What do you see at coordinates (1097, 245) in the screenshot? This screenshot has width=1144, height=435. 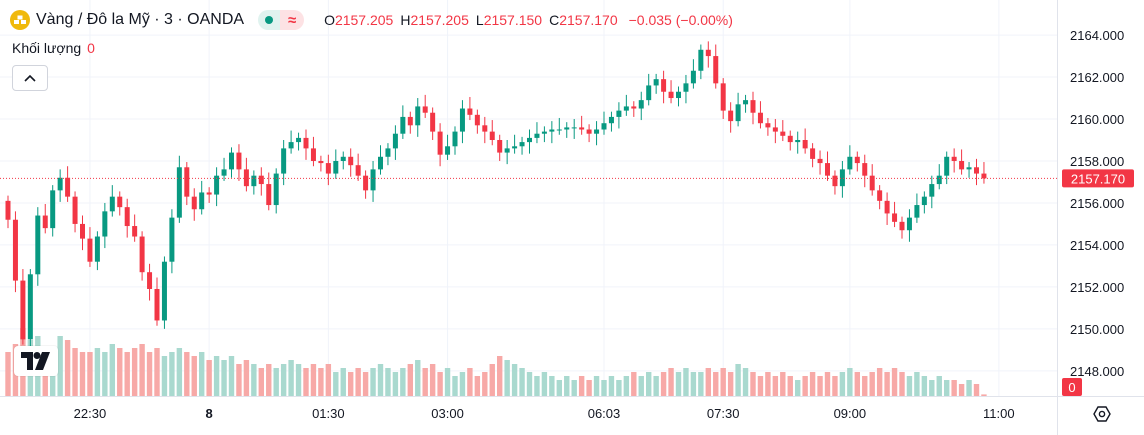 I see `y-tick-label: 2154.000` at bounding box center [1097, 245].